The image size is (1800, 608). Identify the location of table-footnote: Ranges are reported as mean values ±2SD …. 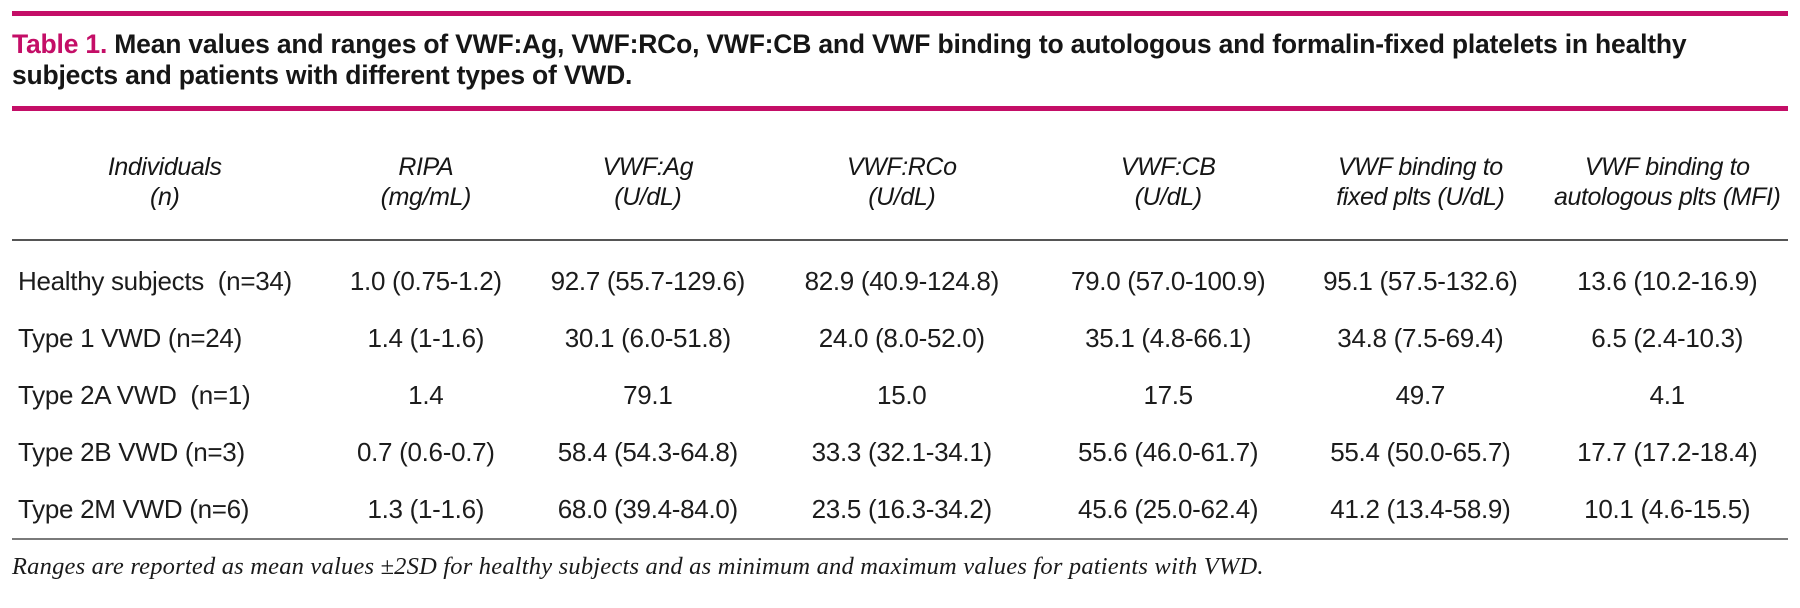
(638, 566).